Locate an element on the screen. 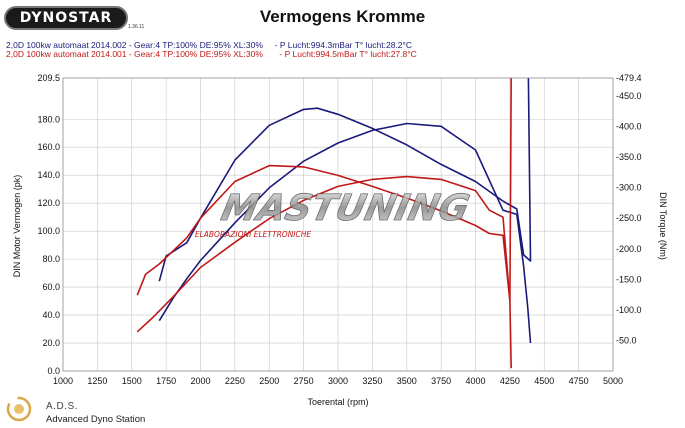  x-tick-label: 1750 is located at coordinates (166, 381).